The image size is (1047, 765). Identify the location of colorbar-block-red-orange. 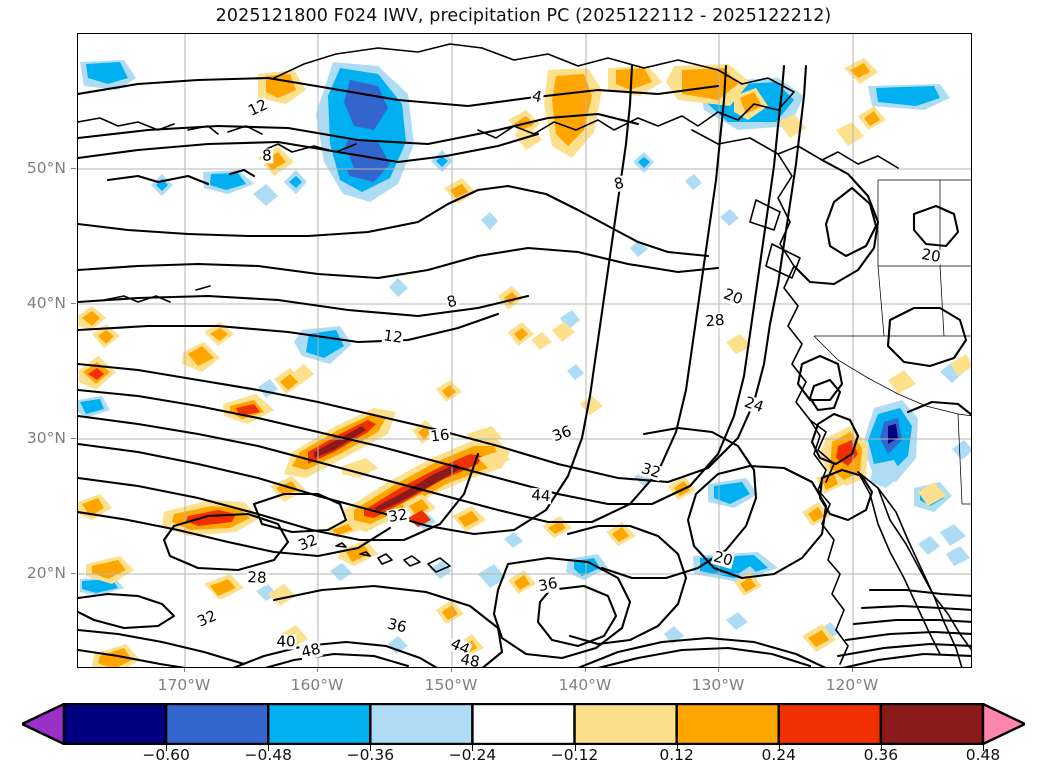
(830, 724).